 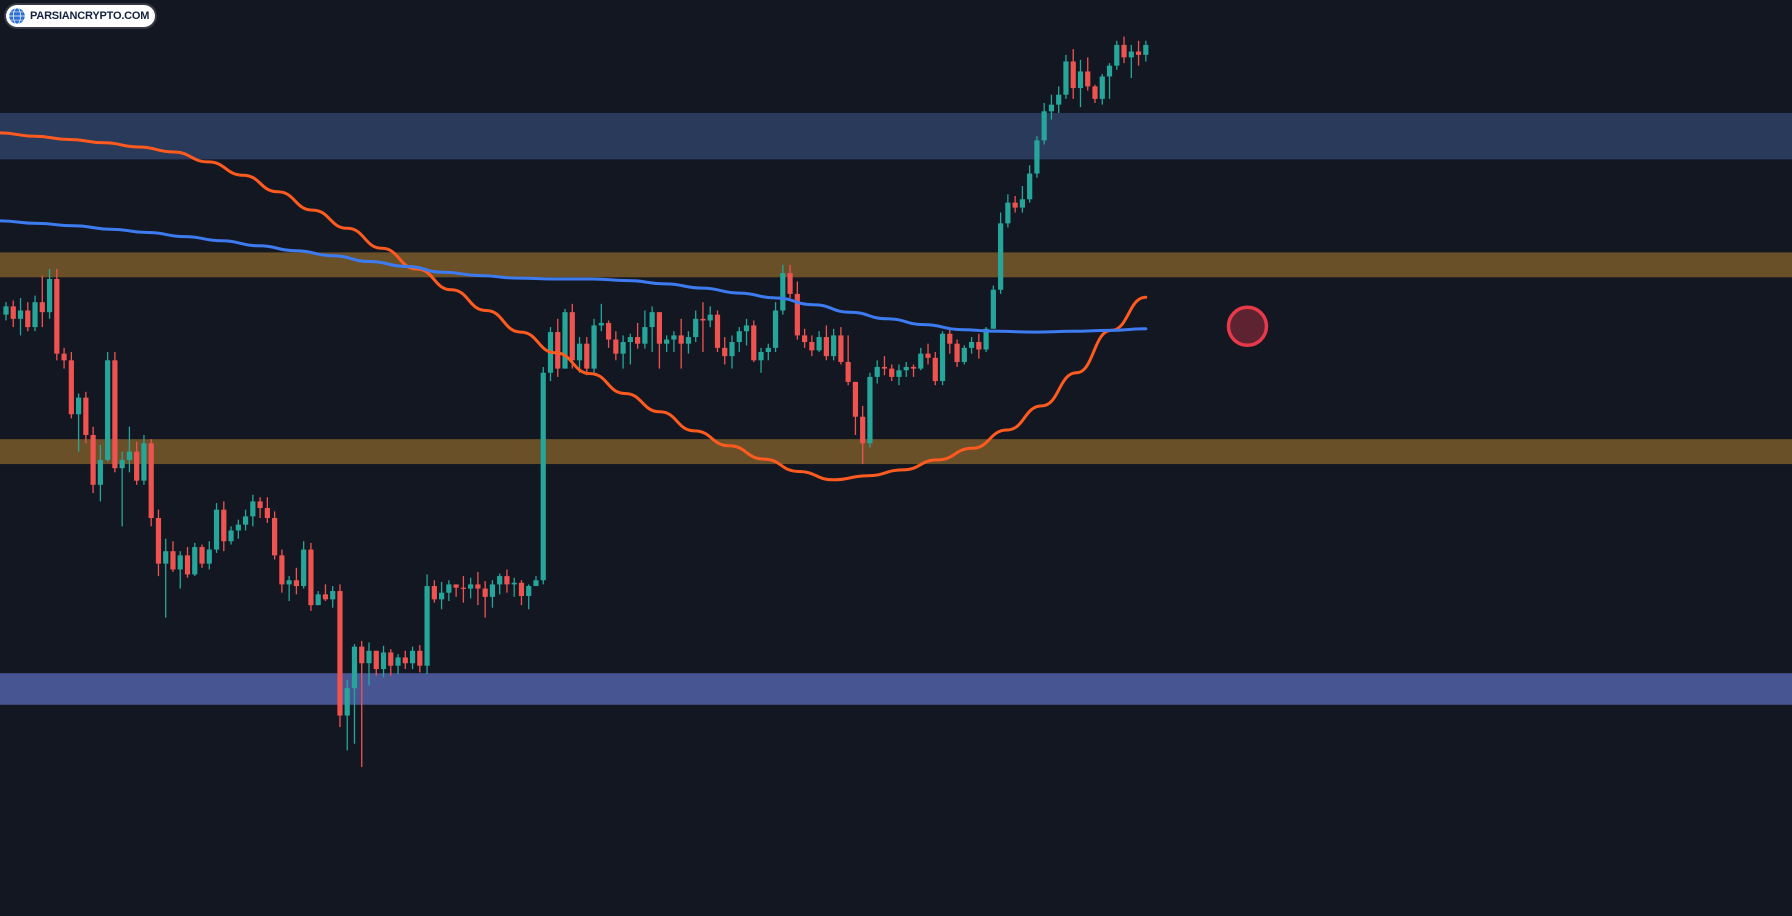 I want to click on lower-orange-zone, so click(x=896, y=452).